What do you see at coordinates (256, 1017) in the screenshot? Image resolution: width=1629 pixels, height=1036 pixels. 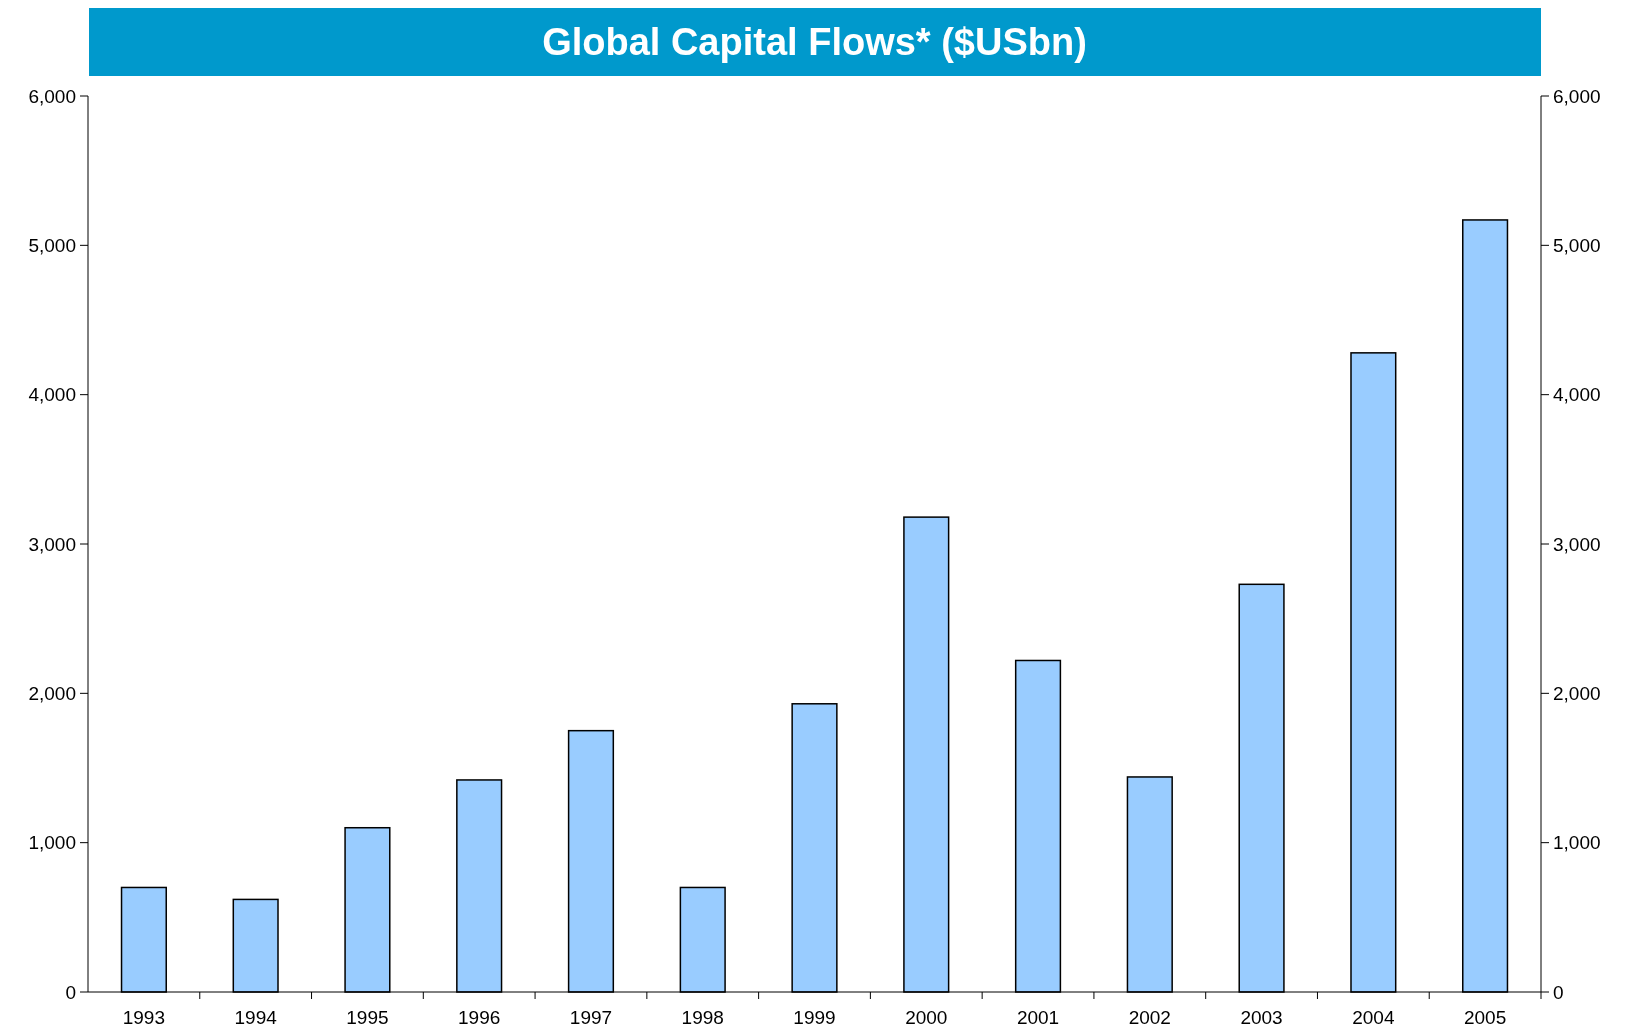 I see `x-tick-label: 1994` at bounding box center [256, 1017].